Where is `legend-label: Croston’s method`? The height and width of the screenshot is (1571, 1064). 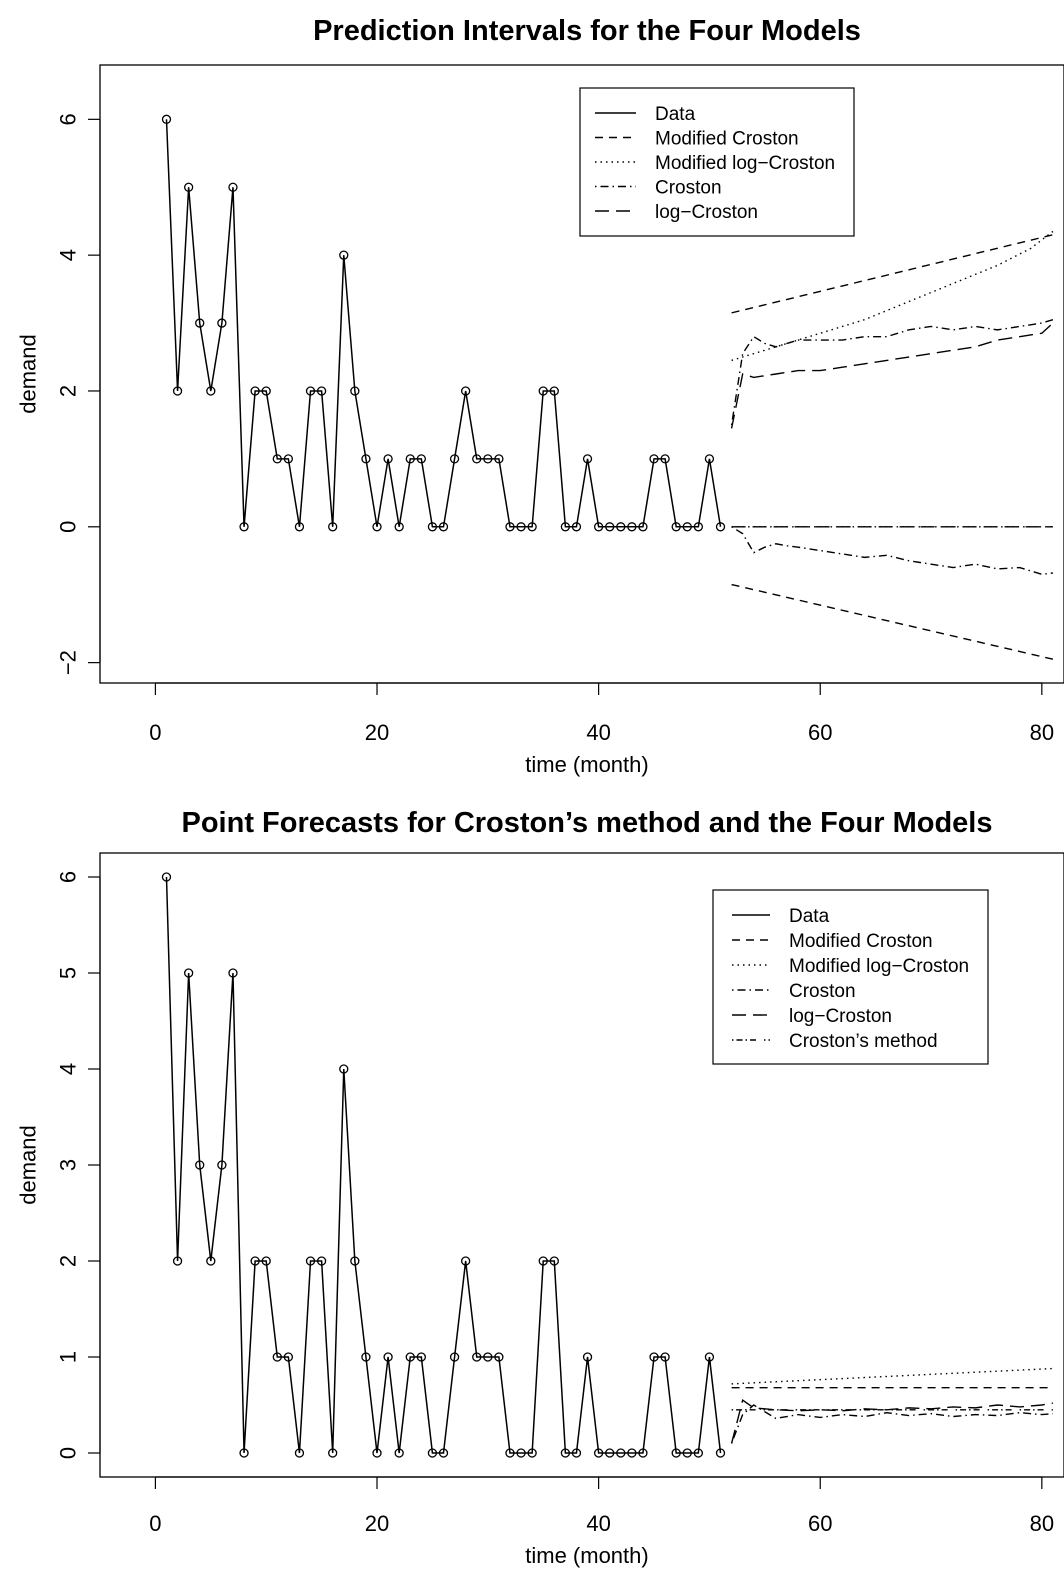
legend-label: Croston’s method is located at coordinates (863, 1041).